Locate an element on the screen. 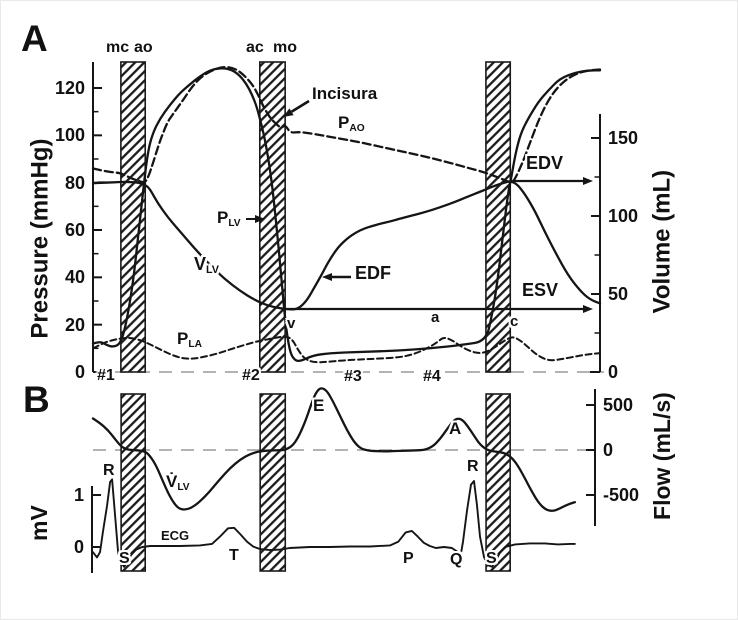 The height and width of the screenshot is (620, 738). label-e-wave: E is located at coordinates (319, 405).